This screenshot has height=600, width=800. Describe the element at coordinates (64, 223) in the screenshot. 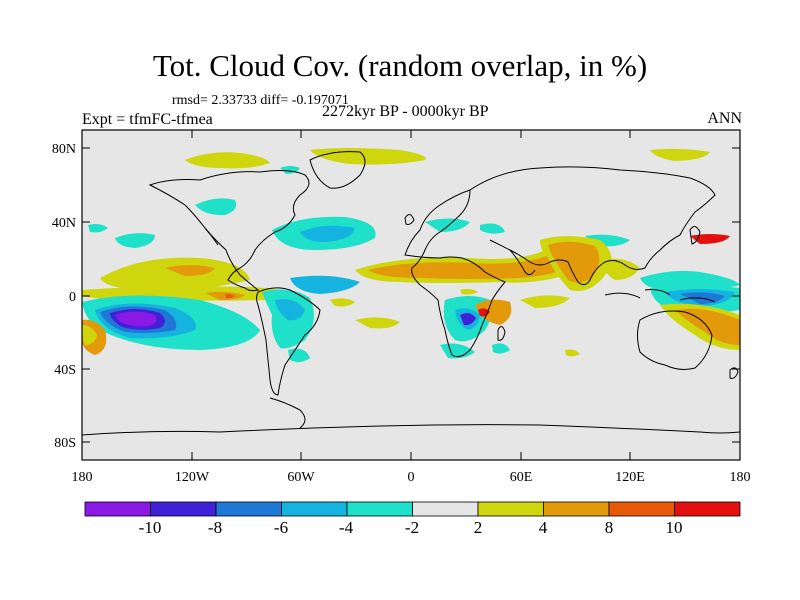

I see `y-tick-label: 40N` at that location.